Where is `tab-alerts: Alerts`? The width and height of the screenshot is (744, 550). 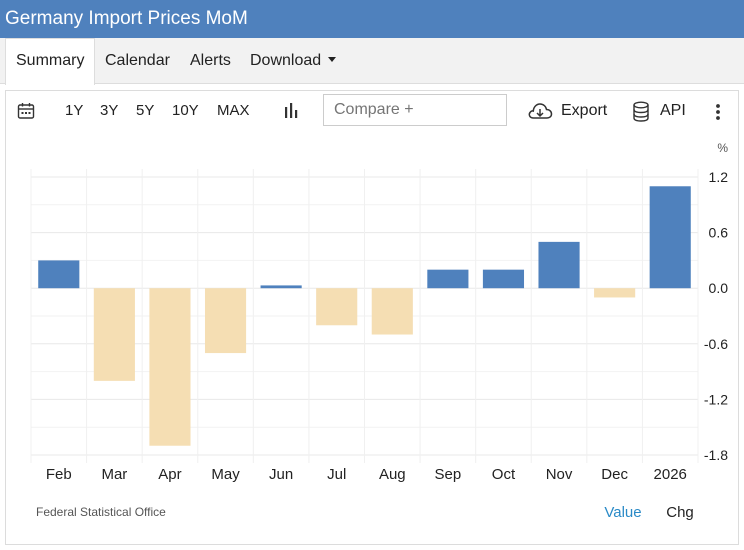
tab-alerts: Alerts is located at coordinates (210, 61).